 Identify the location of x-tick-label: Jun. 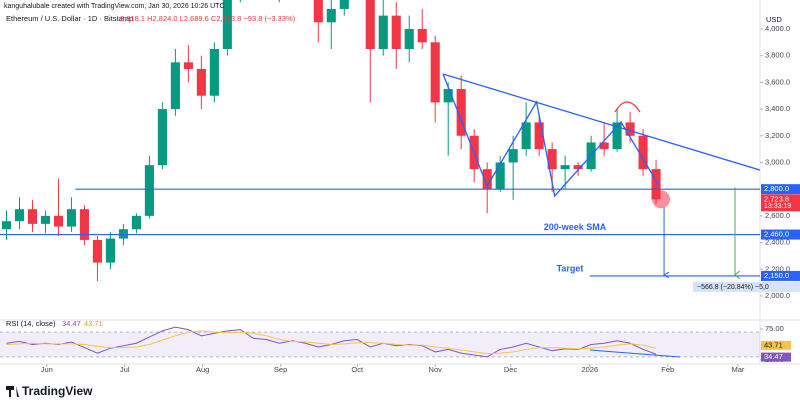
(47, 369).